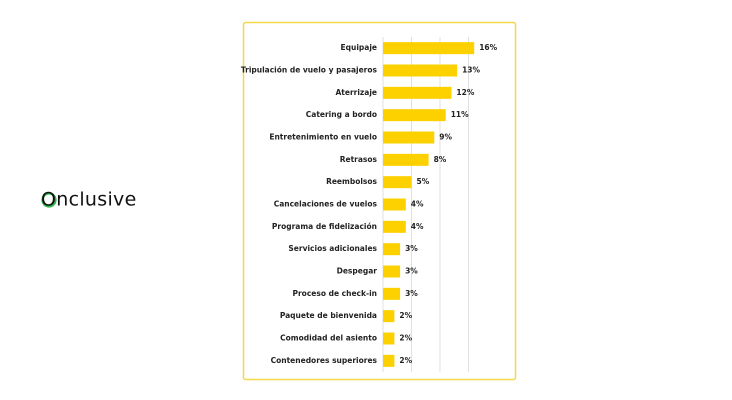 This screenshot has width=732, height=400. What do you see at coordinates (359, 47) in the screenshot?
I see `category-label: Equipaje` at bounding box center [359, 47].